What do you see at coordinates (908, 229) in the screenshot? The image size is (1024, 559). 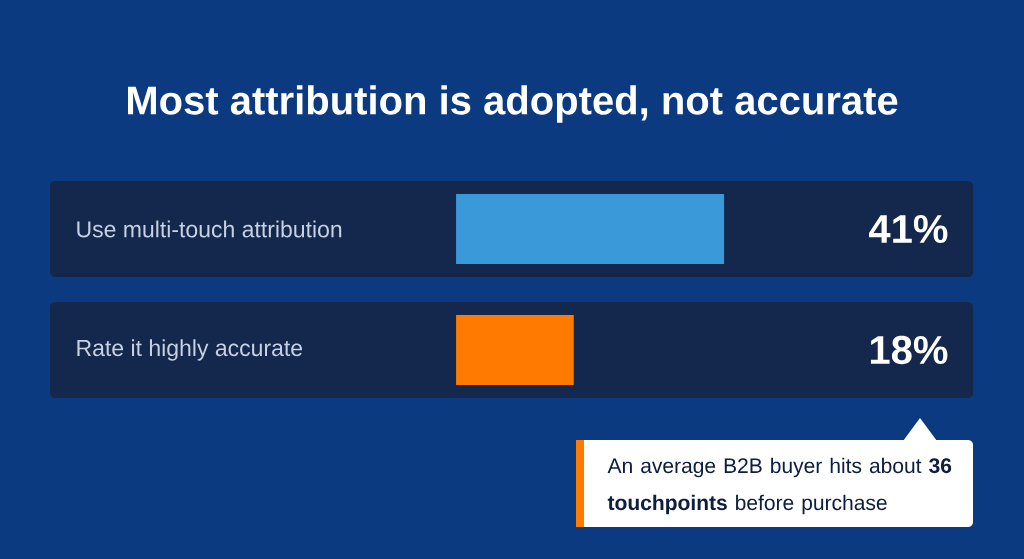 I see `data-label: 41%` at bounding box center [908, 229].